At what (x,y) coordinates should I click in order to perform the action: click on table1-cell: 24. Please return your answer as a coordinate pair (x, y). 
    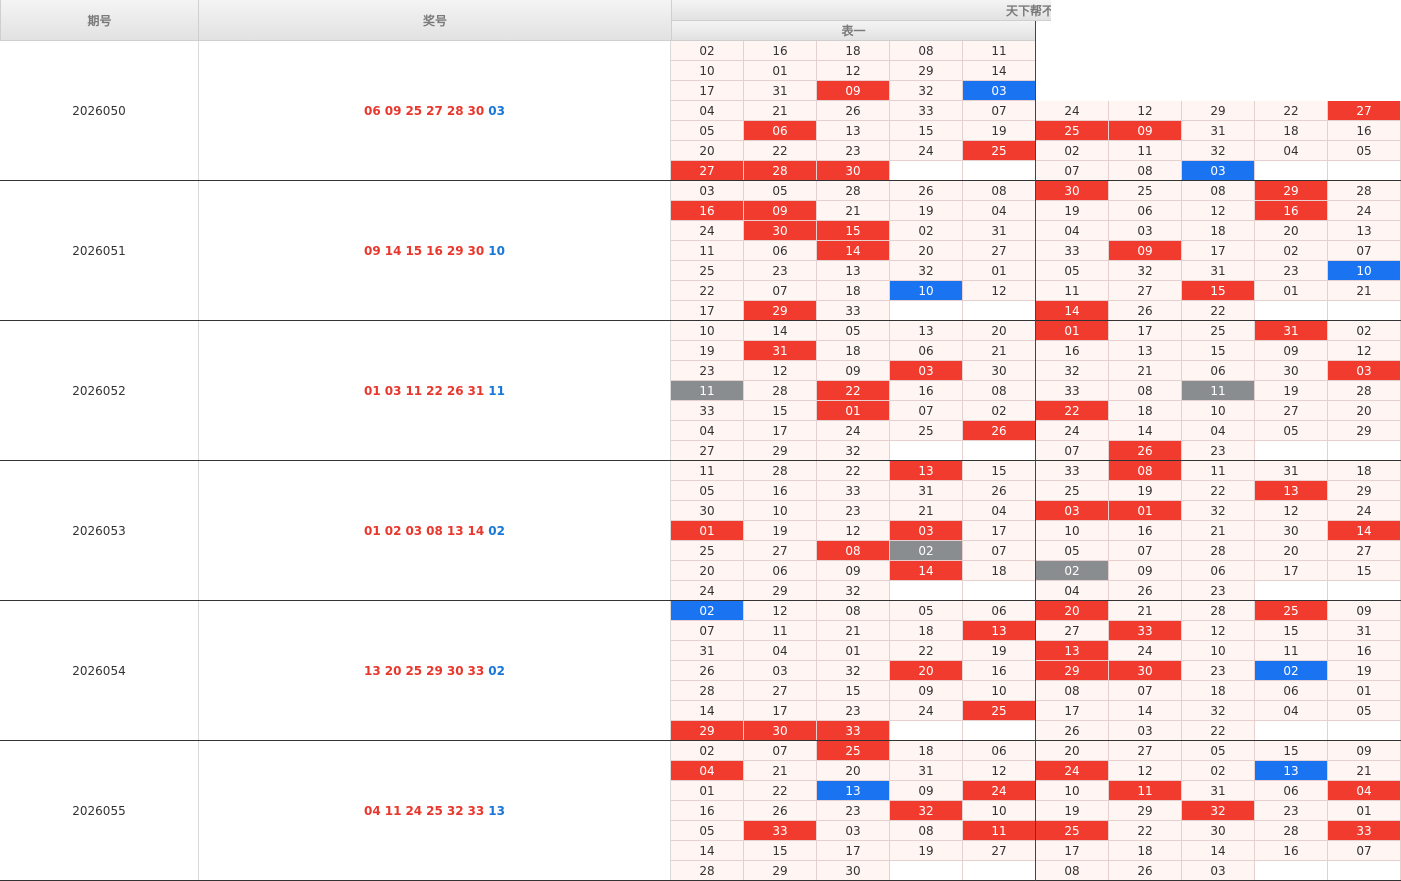
    Looking at the image, I should click on (707, 591).